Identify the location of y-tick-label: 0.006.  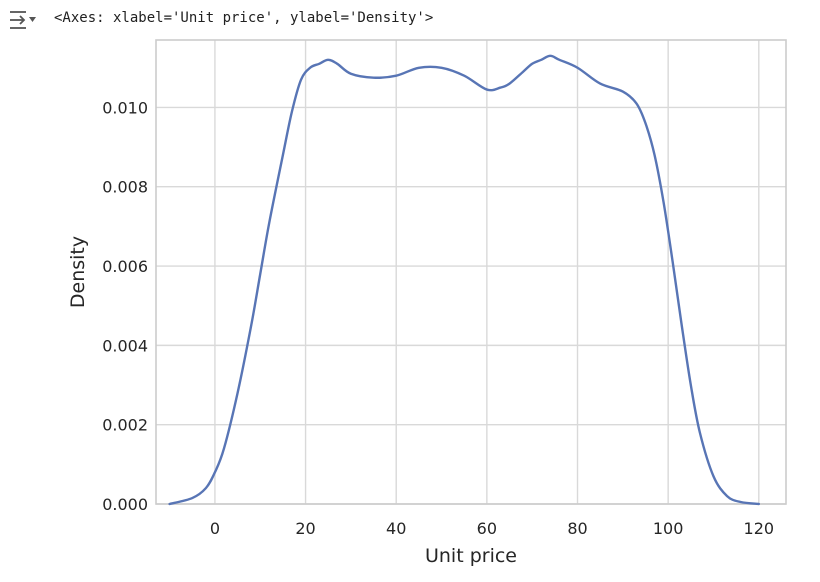
(125, 266).